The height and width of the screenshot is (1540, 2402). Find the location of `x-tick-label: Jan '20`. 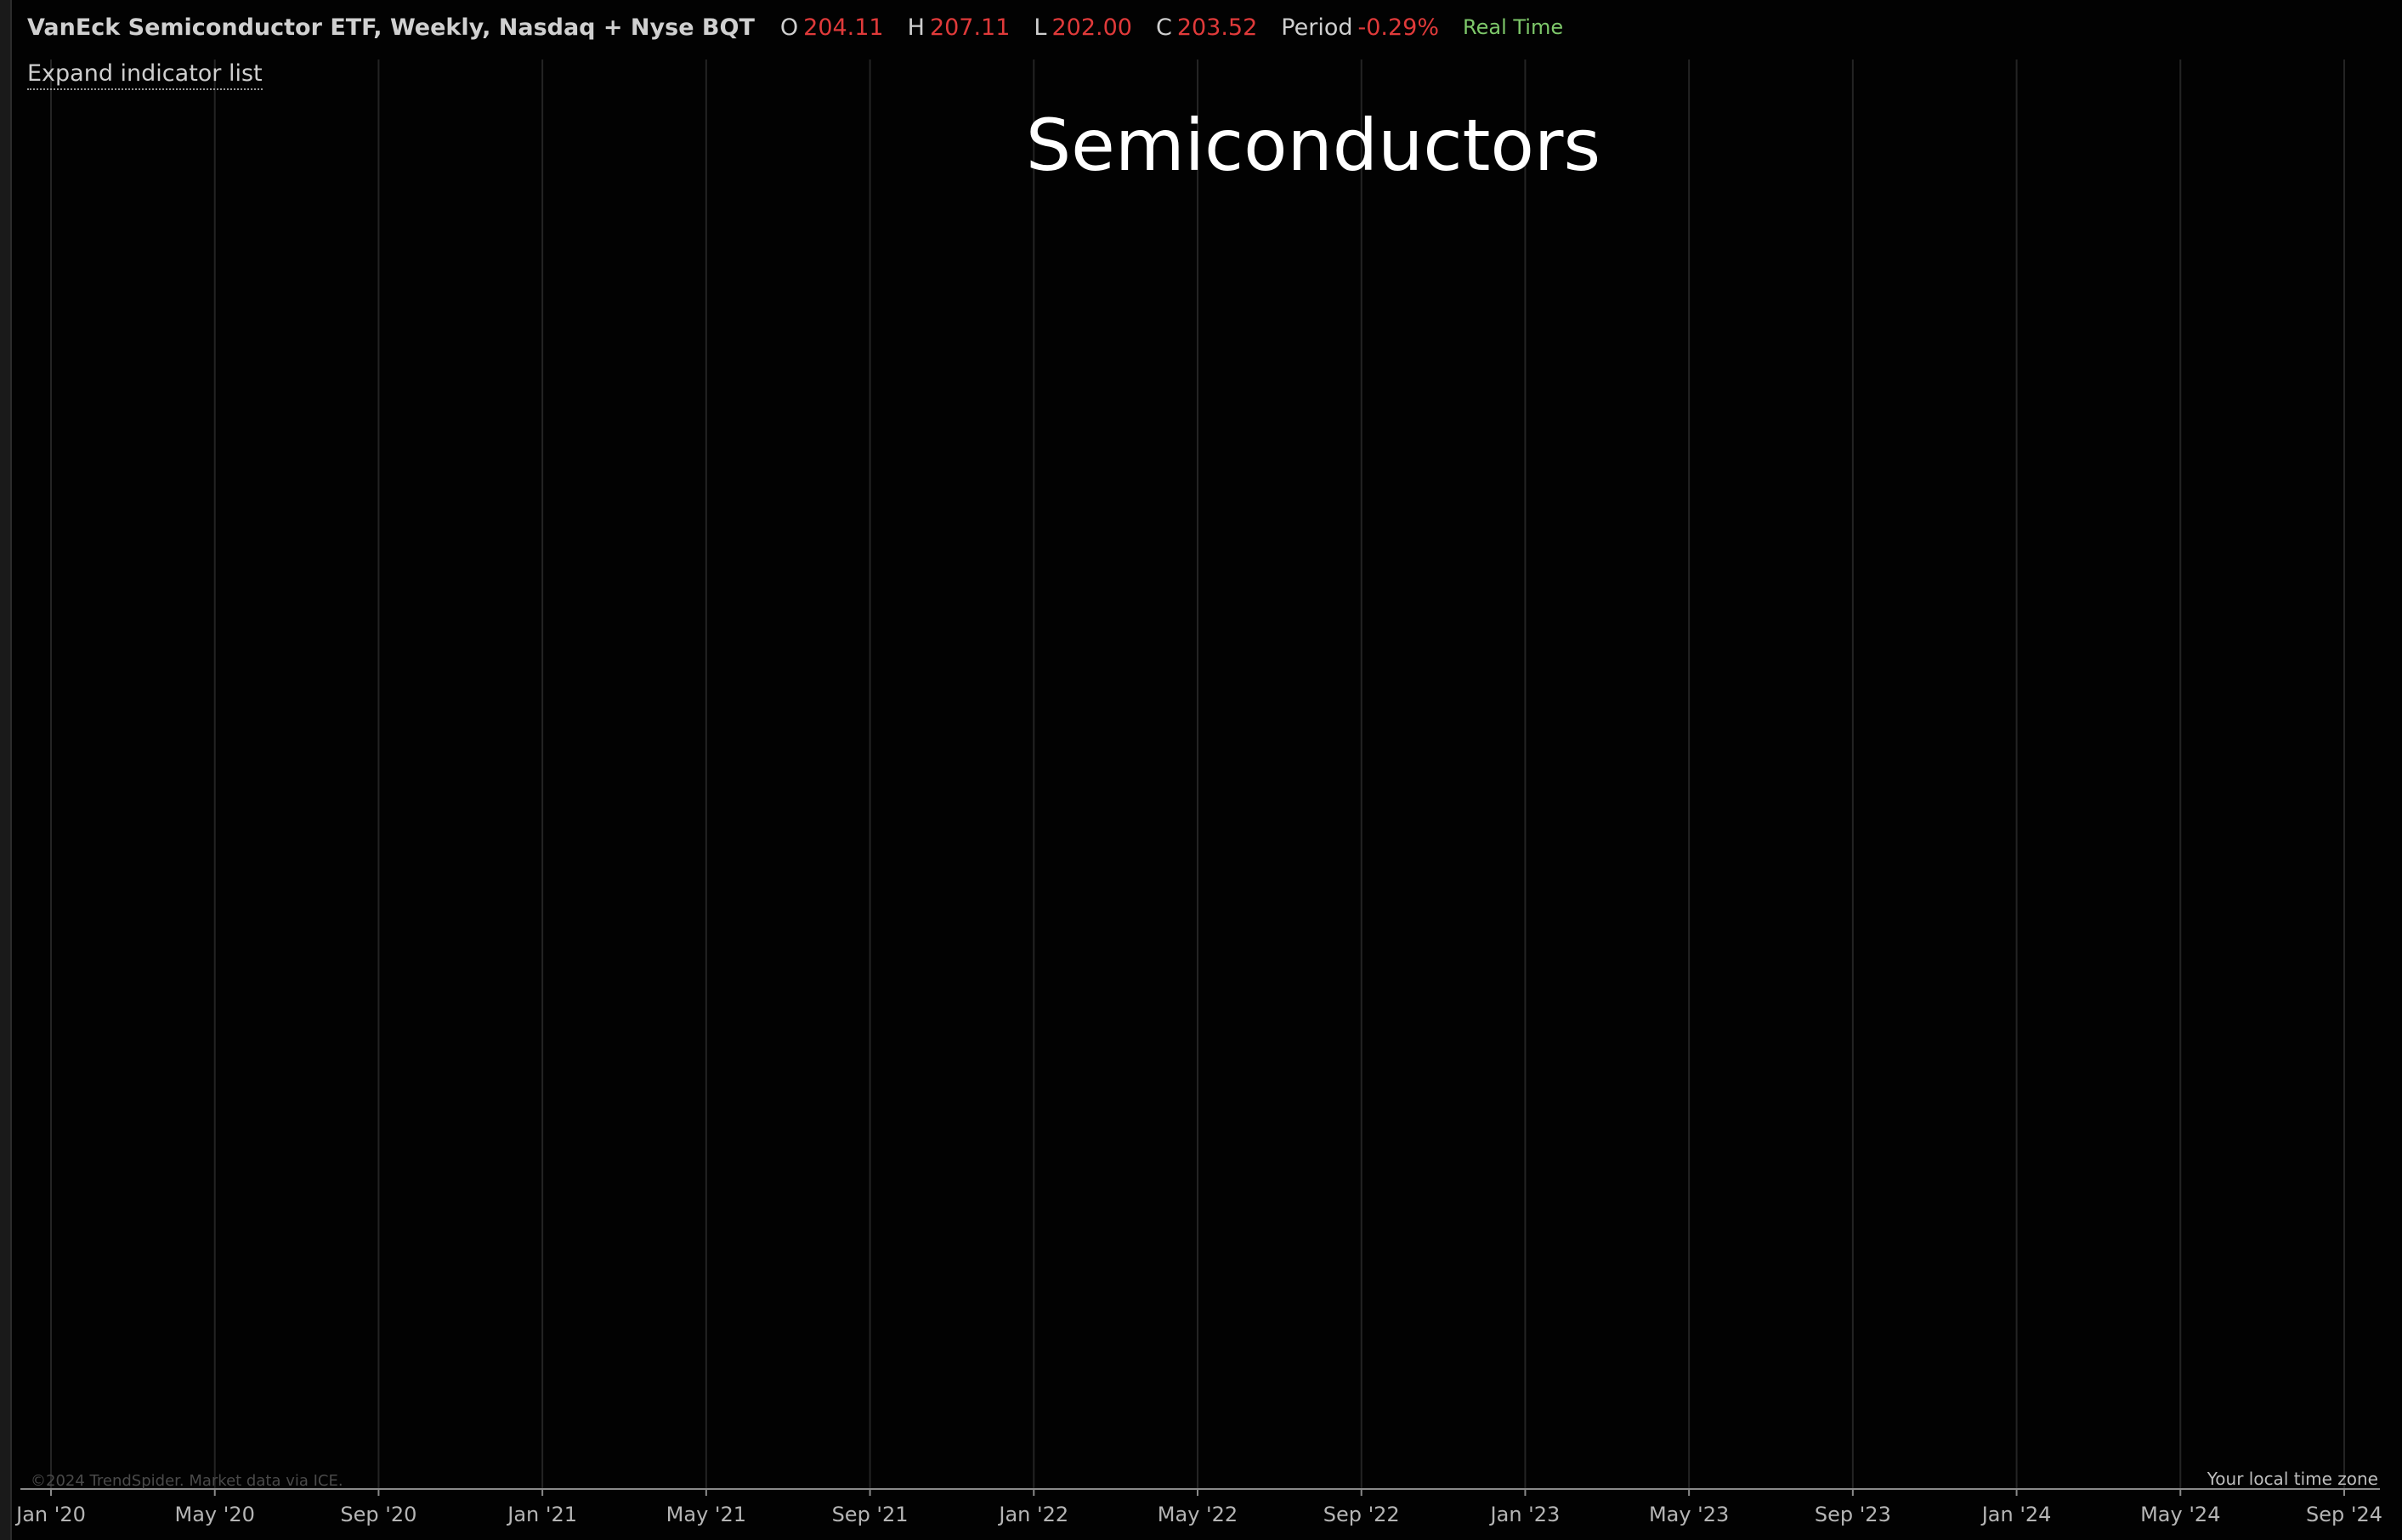

x-tick-label: Jan '20 is located at coordinates (50, 1514).